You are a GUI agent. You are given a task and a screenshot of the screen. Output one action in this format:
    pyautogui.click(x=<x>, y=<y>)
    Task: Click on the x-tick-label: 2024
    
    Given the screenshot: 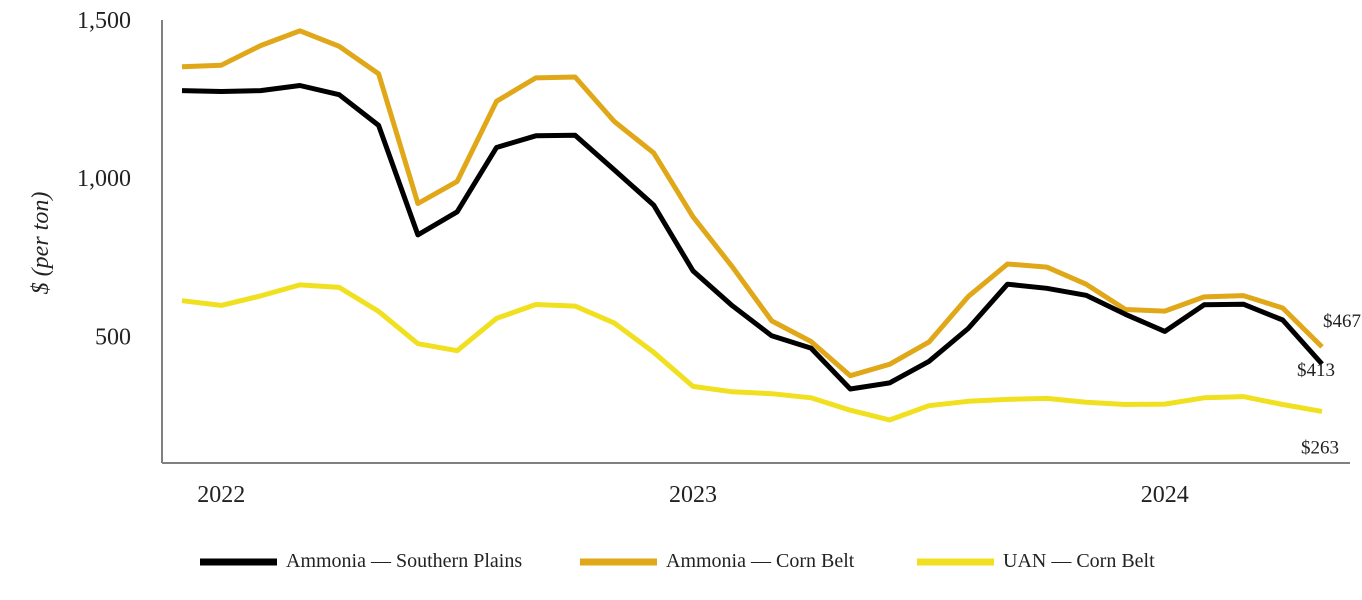 What is the action you would take?
    pyautogui.click(x=1165, y=495)
    